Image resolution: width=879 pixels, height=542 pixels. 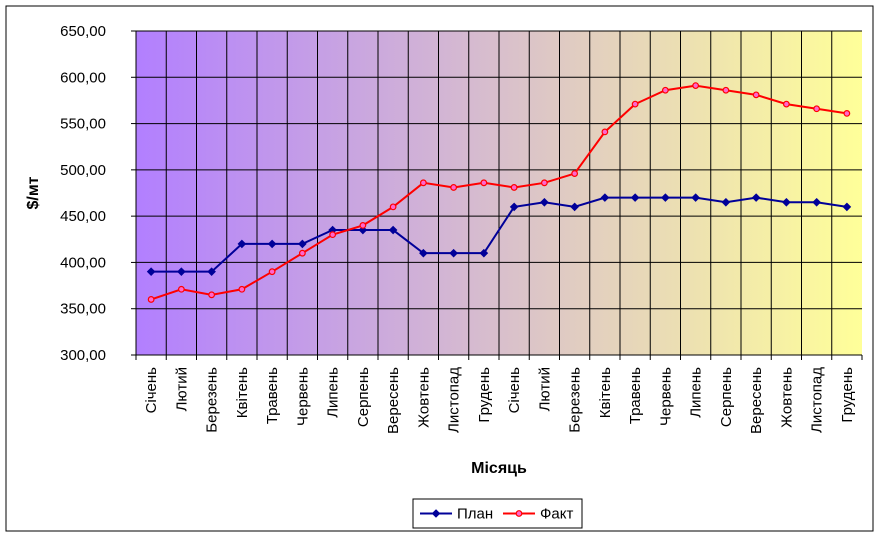 What do you see at coordinates (83, 216) in the screenshot?
I see `y-tick-label: 450,00` at bounding box center [83, 216].